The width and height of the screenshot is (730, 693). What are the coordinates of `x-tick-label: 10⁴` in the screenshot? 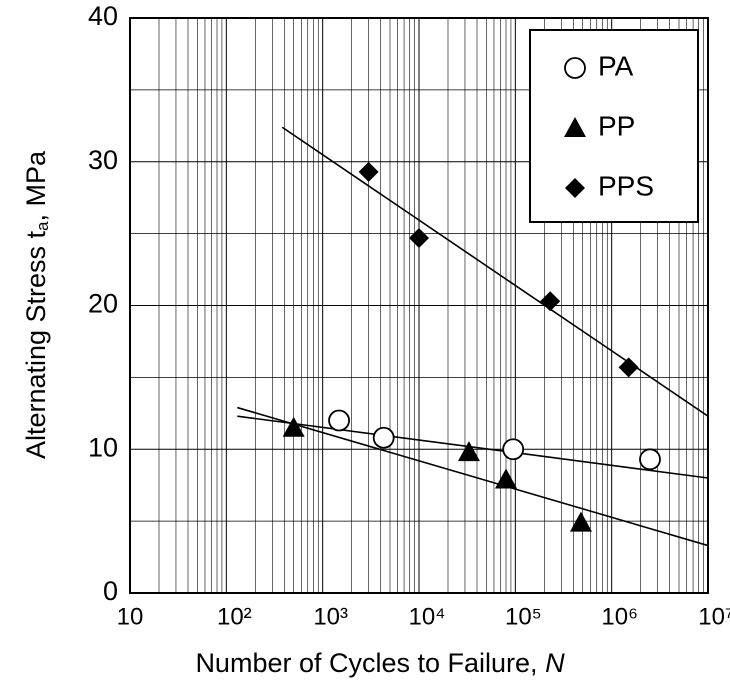 It's located at (426, 616).